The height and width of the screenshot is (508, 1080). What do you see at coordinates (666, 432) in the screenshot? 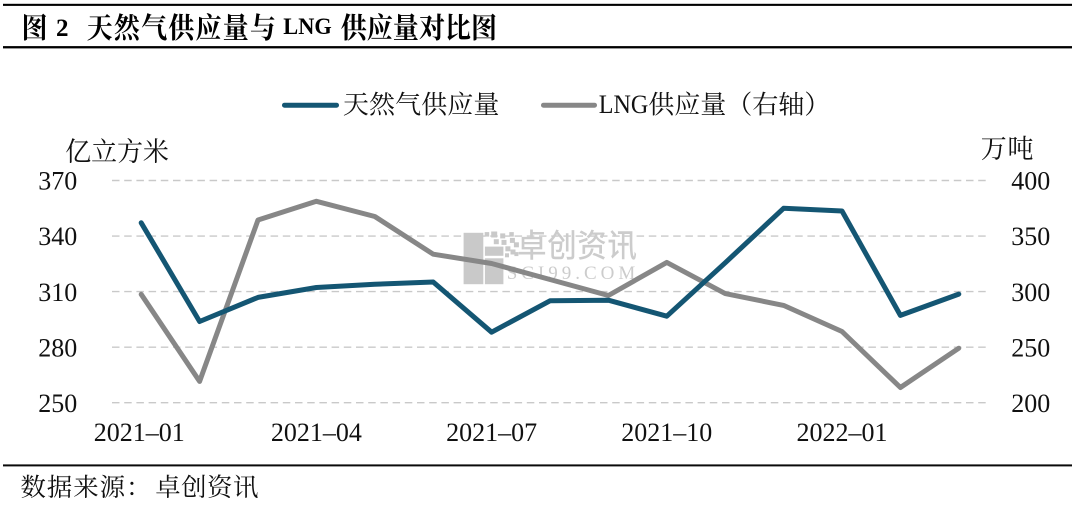
I see `svg-text: 2021–10` at bounding box center [666, 432].